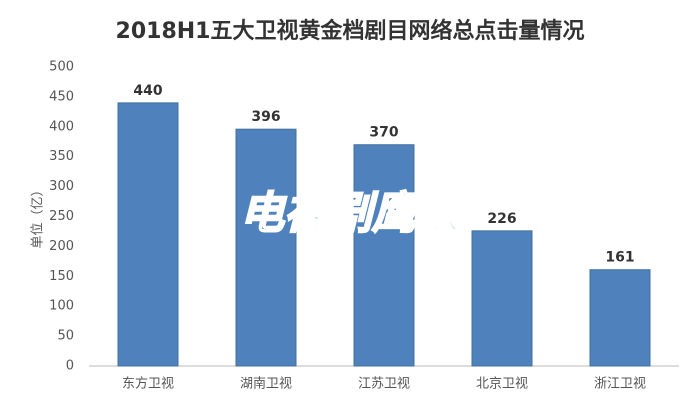 The image size is (700, 408). What do you see at coordinates (266, 384) in the screenshot?
I see `x-tick-label: 湖南卫视` at bounding box center [266, 384].